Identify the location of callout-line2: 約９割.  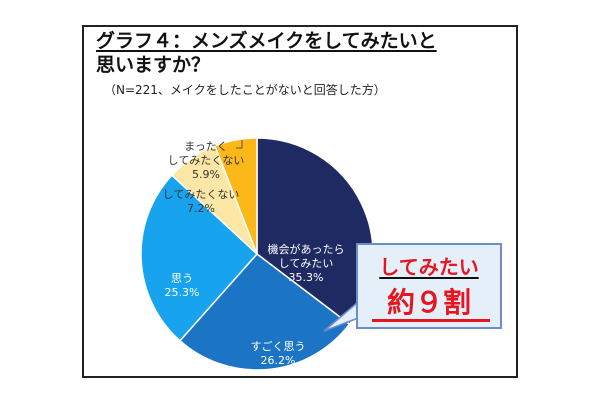
(428, 302).